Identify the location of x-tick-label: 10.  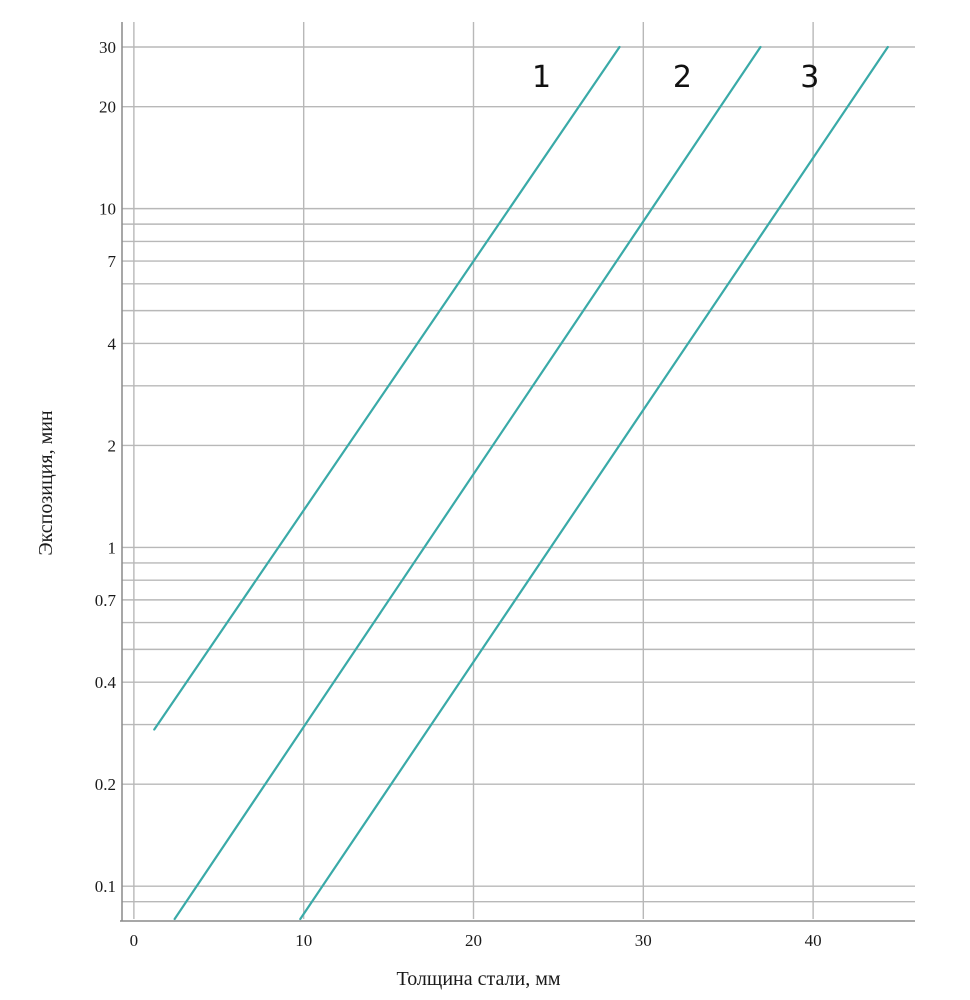
(303, 940).